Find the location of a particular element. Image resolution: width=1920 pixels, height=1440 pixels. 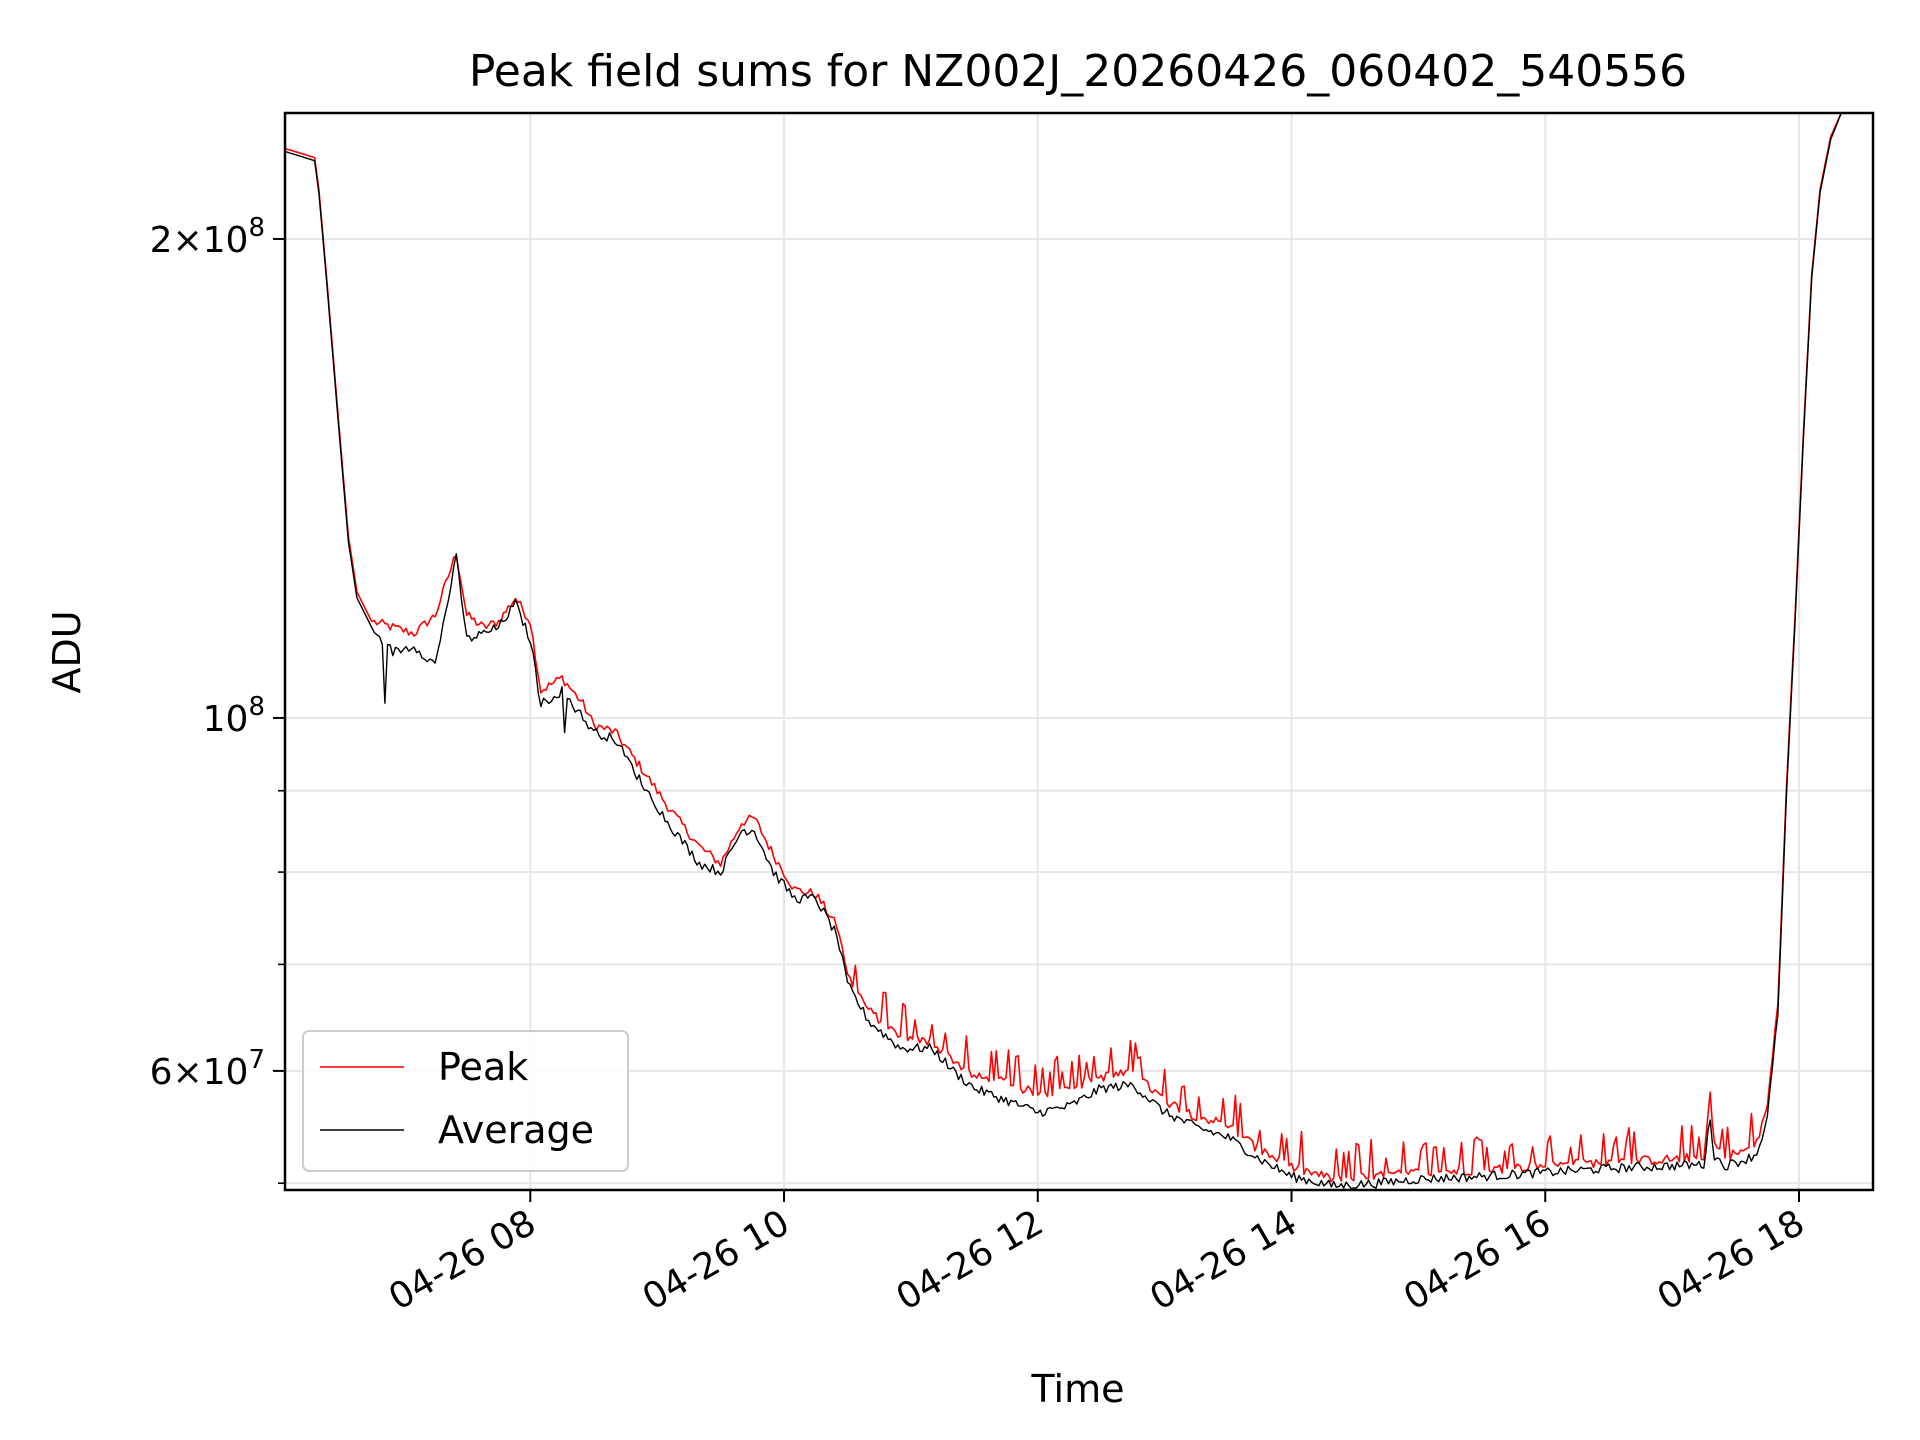

legend-box is located at coordinates (465, 1101).